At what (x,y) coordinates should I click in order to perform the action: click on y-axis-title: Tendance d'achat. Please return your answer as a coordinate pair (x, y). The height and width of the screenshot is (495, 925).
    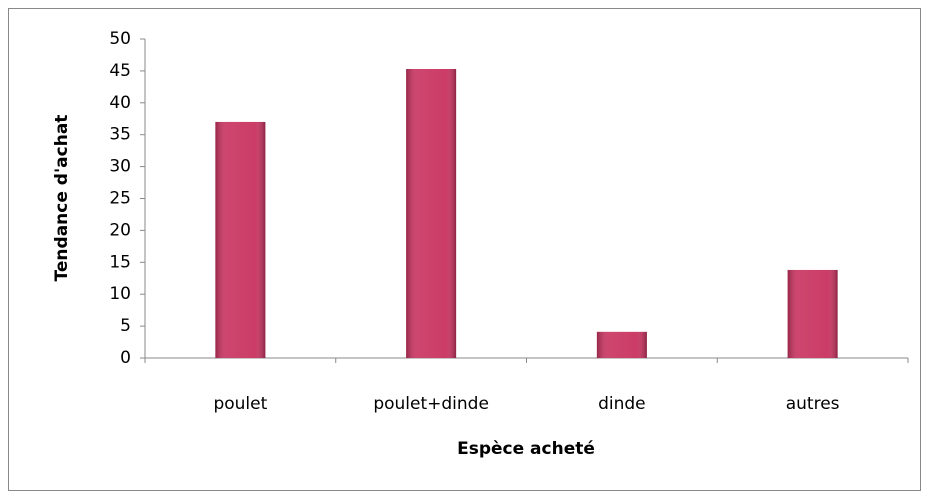
    Looking at the image, I should click on (62, 198).